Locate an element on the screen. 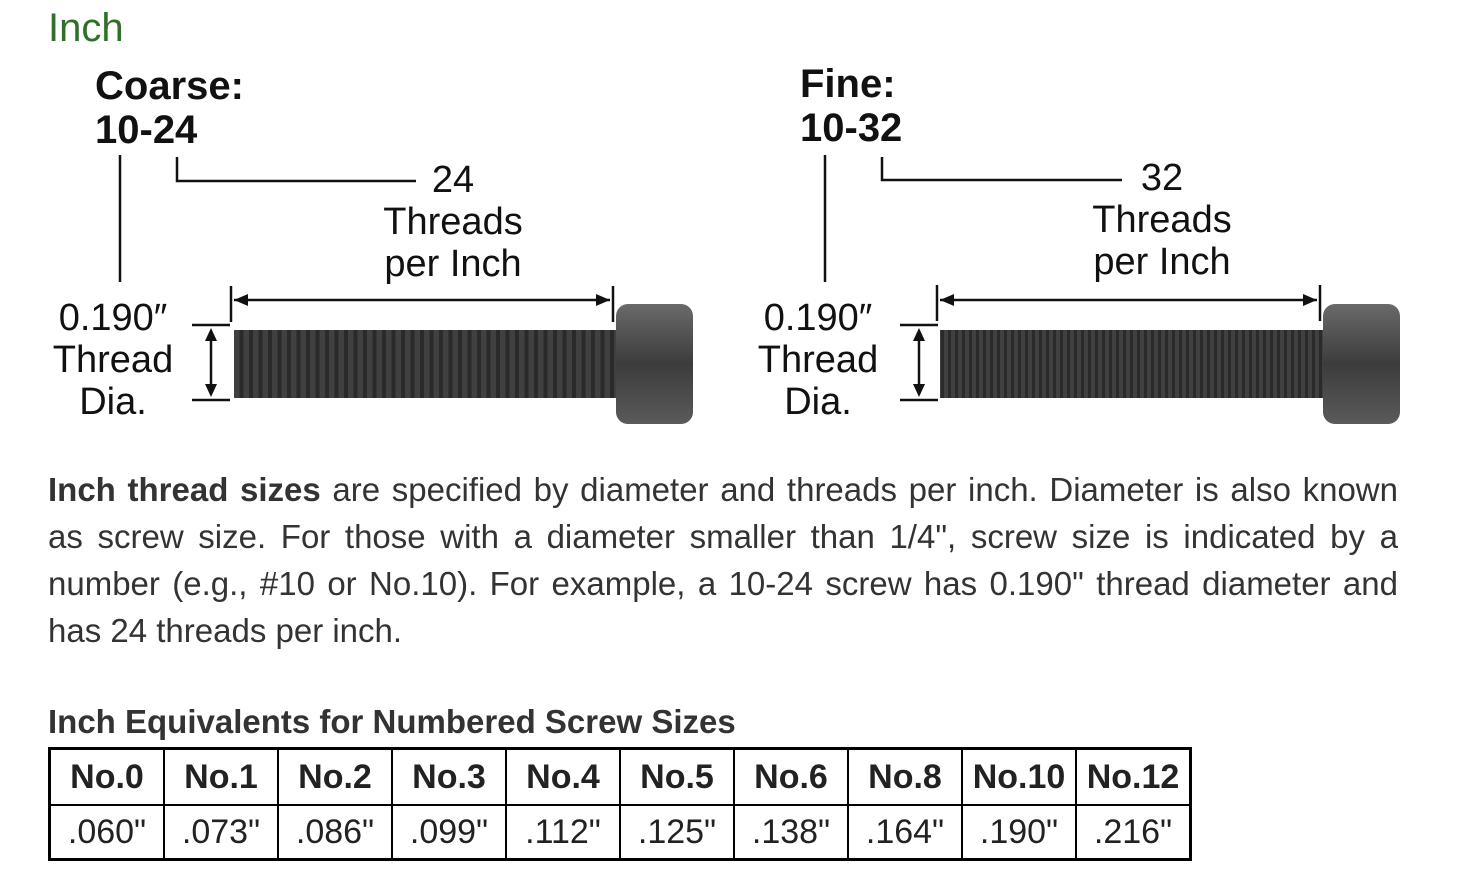 The image size is (1463, 888). fine-heading: Fine: is located at coordinates (848, 84).